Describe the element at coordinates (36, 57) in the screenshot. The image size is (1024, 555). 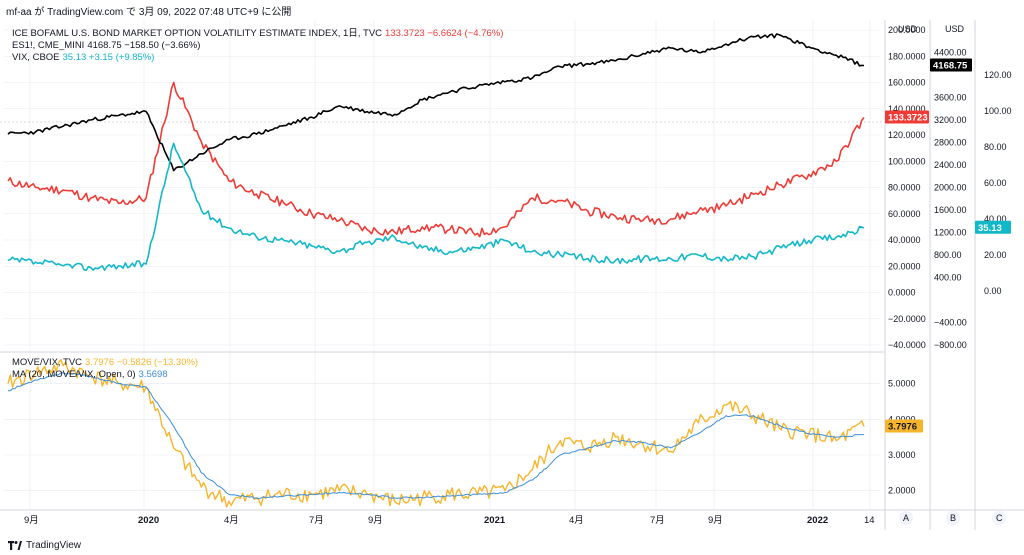
I see `legend-vix-name: VIX, CBOE` at that location.